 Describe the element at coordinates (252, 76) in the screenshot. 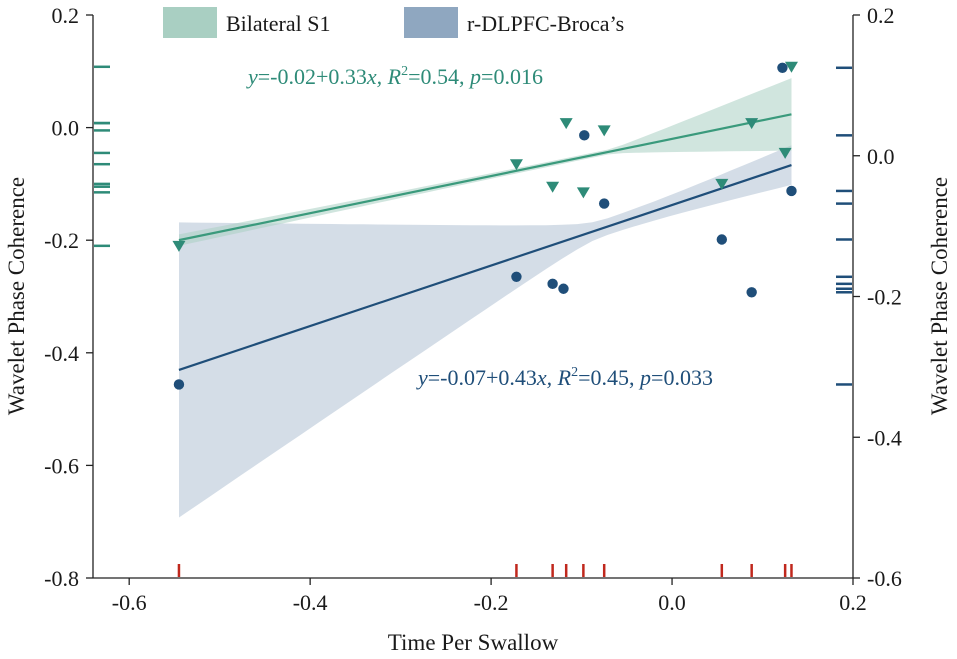

I see `annot-s1-y: y` at that location.